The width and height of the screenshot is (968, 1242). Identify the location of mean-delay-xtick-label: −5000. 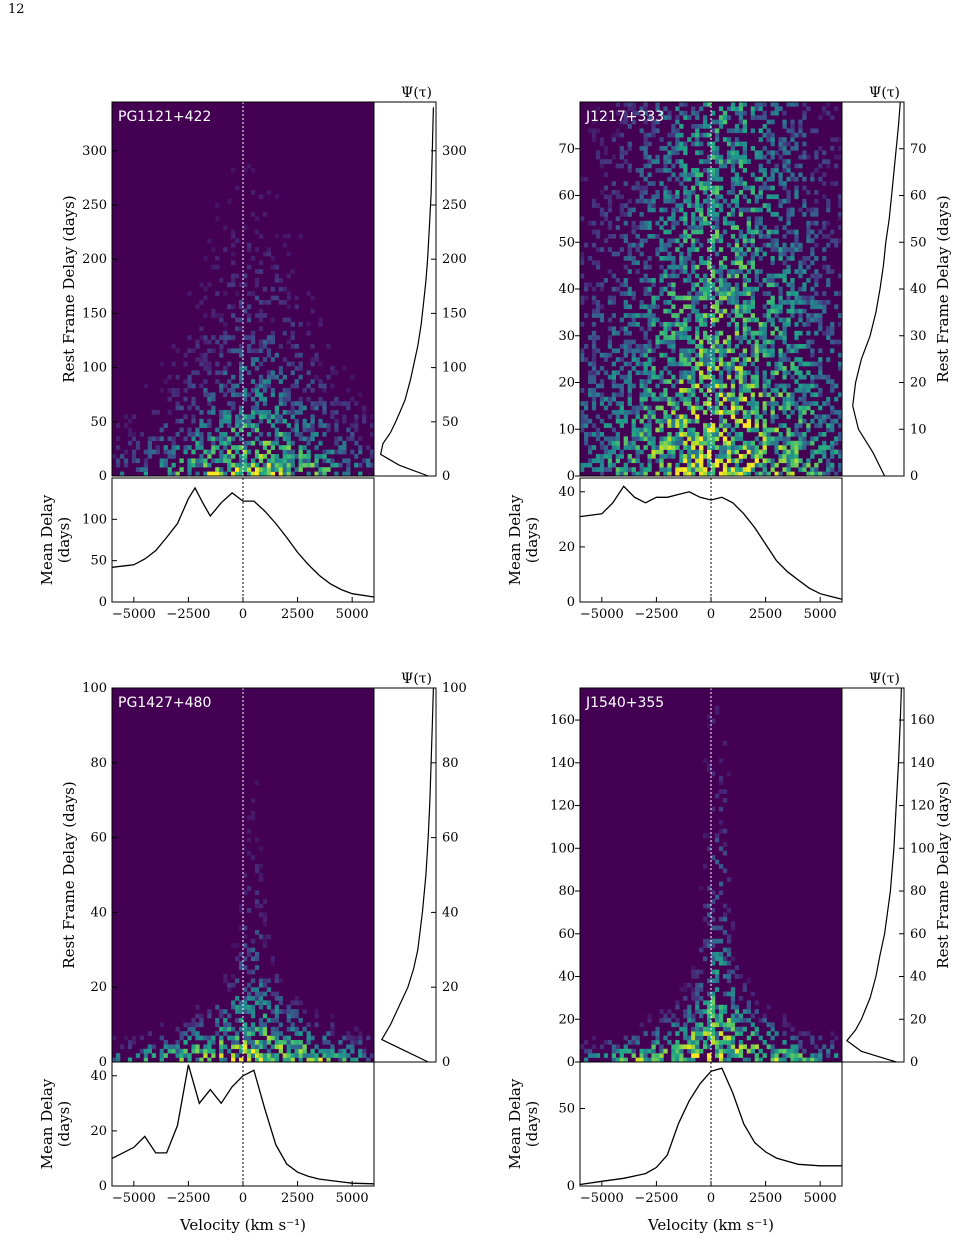
(134, 1198).